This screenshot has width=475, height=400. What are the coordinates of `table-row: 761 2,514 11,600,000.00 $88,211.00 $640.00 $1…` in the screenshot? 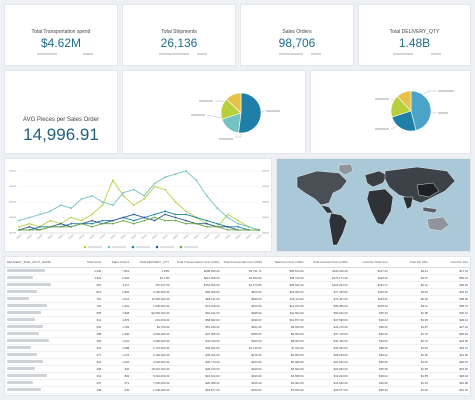 It's located at (237, 299).